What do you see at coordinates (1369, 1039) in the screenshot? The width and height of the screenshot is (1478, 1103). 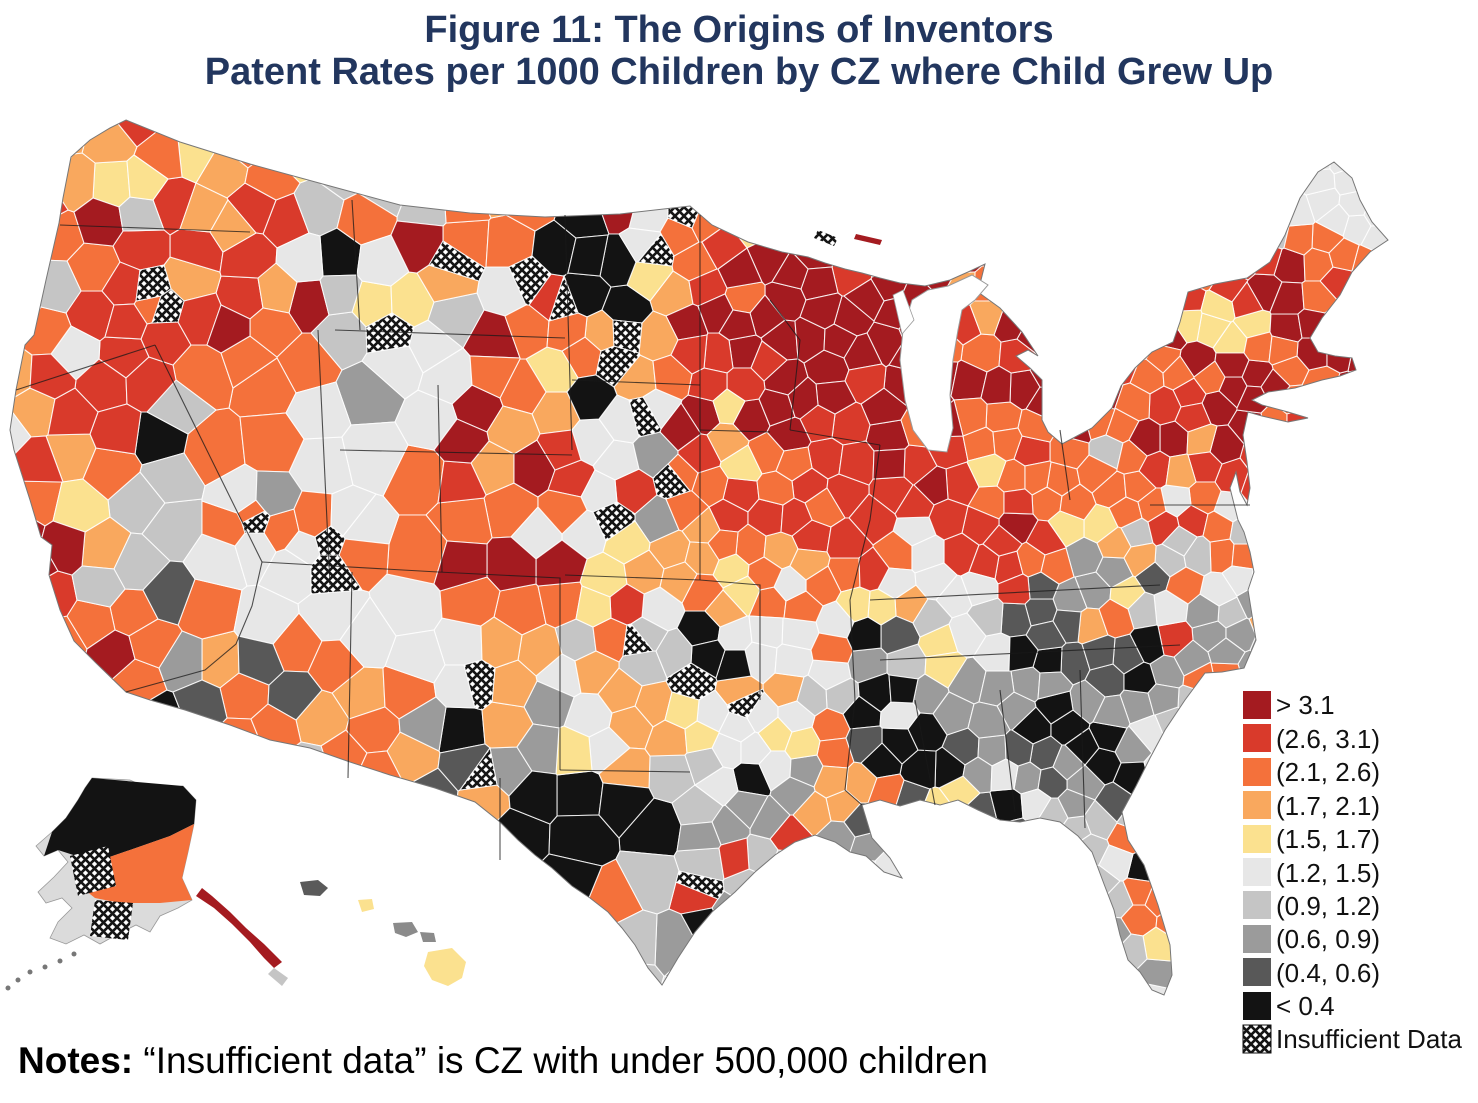 I see `svg-text: Insufficient Data` at bounding box center [1369, 1039].